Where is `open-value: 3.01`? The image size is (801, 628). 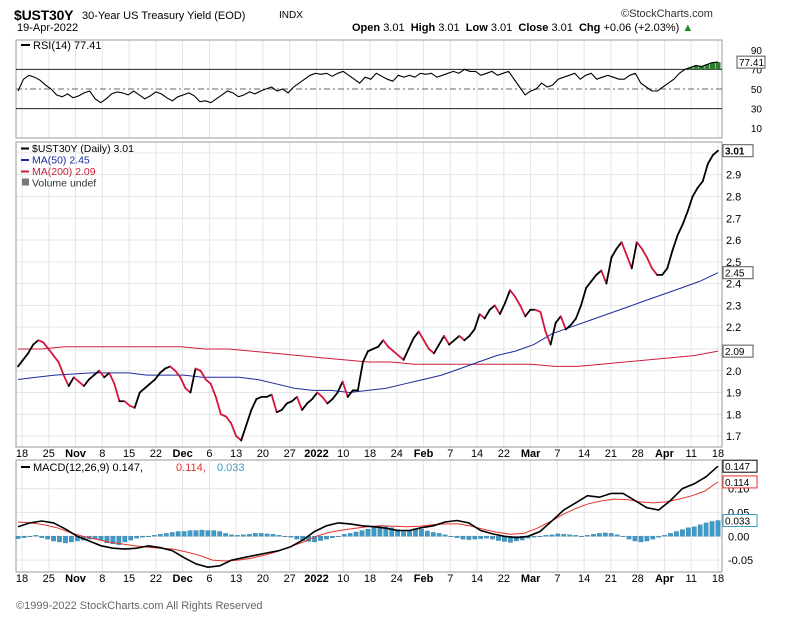
open-value: 3.01 is located at coordinates (394, 28).